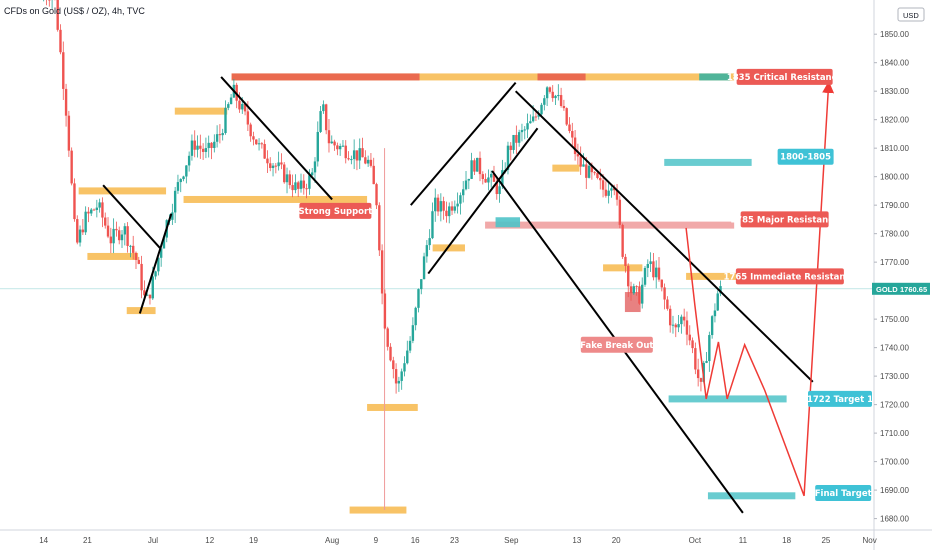  Describe the element at coordinates (335, 210) in the screenshot. I see `annotation-label: Strong Support` at that location.